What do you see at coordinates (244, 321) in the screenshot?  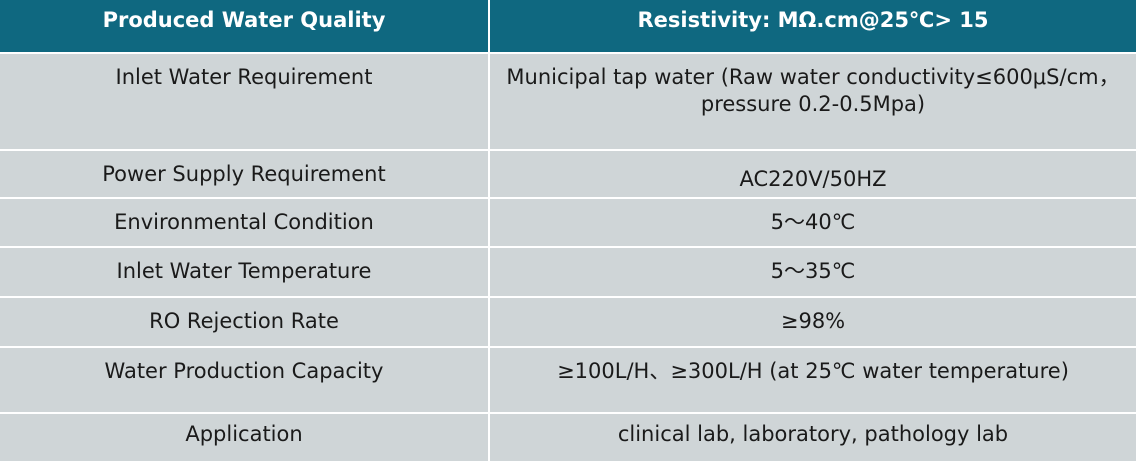 I see `row-label: RO Rejection Rate` at bounding box center [244, 321].